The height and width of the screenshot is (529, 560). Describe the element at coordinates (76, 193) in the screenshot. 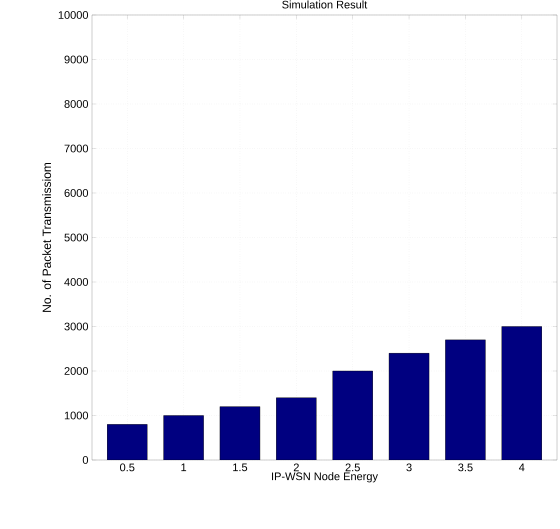

I see `y-tick-label: 6000` at that location.